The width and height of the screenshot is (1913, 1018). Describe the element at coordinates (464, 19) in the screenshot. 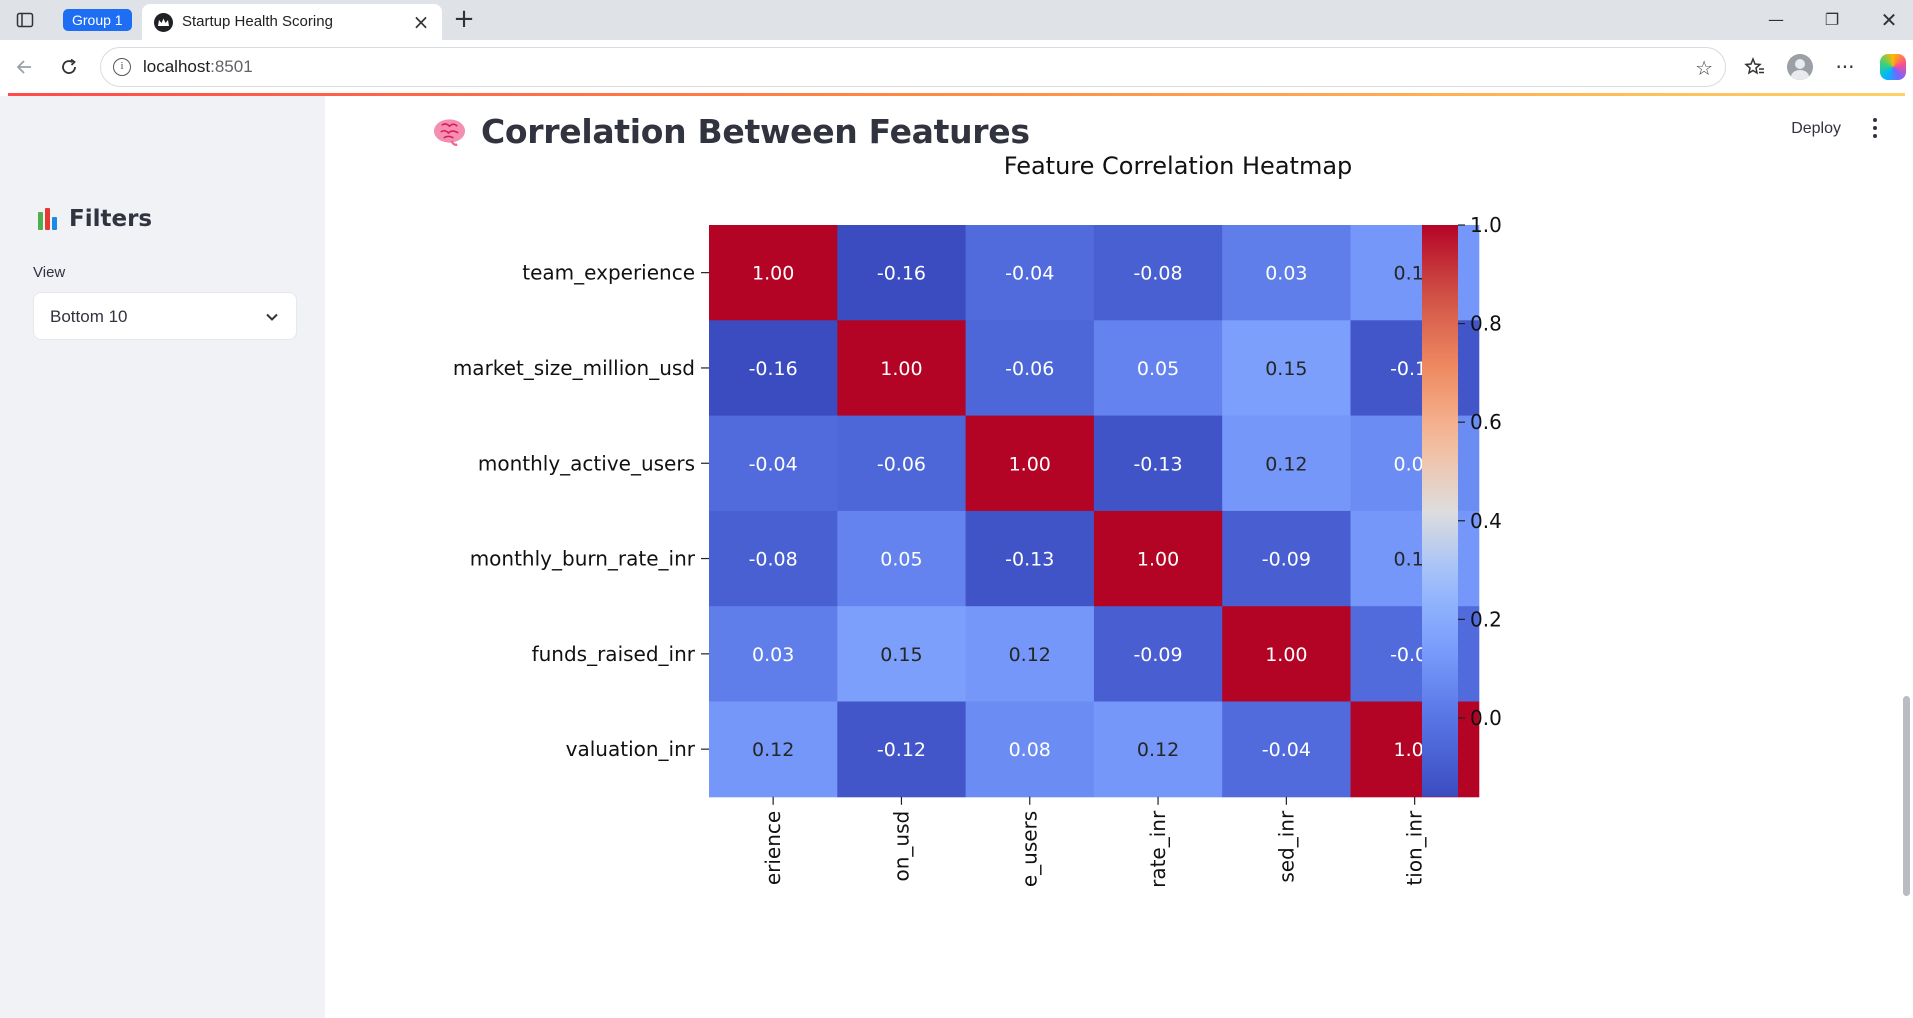

I see `new-tab-icon: +` at that location.